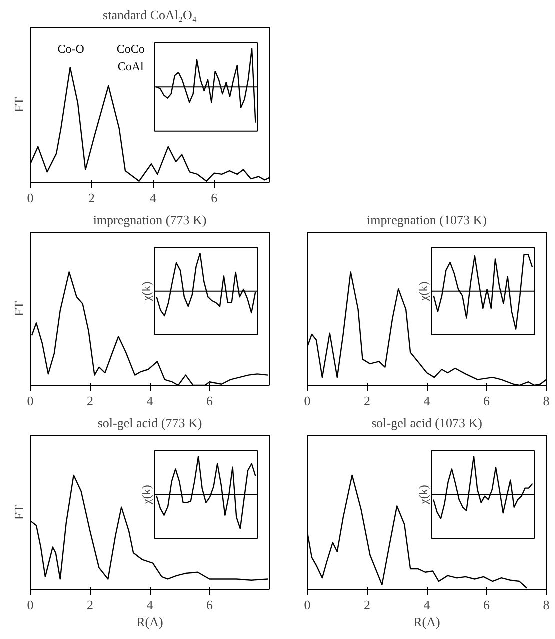  Describe the element at coordinates (150, 15) in the screenshot. I see `chart-title: standard CoAl₂O₄` at that location.